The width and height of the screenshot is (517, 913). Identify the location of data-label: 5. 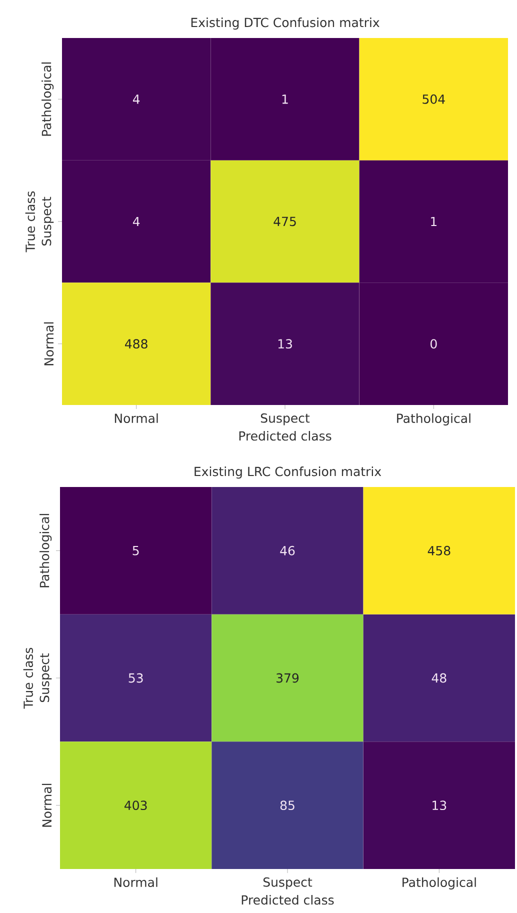
(135, 551).